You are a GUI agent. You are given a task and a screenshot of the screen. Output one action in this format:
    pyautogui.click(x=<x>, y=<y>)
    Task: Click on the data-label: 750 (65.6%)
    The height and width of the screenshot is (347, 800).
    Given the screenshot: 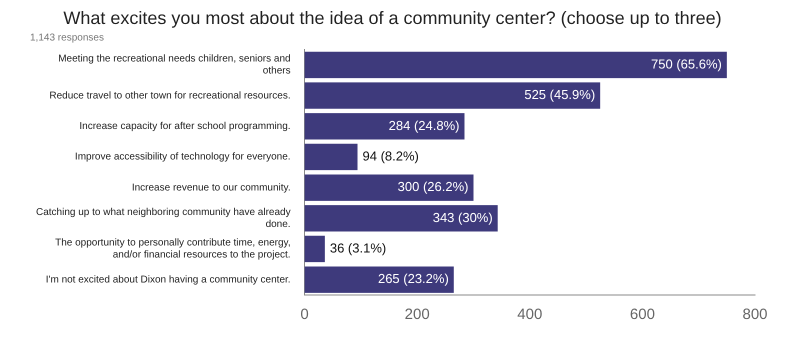 What is the action you would take?
    pyautogui.click(x=686, y=64)
    